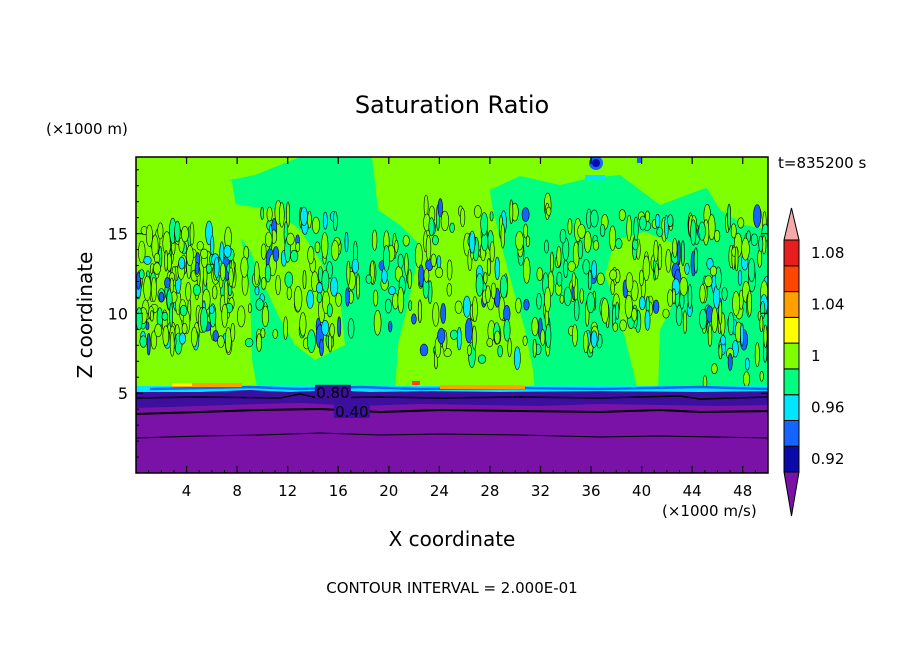 The height and width of the screenshot is (654, 904). I want to click on y-axis-label: Z coordinate, so click(85, 315).